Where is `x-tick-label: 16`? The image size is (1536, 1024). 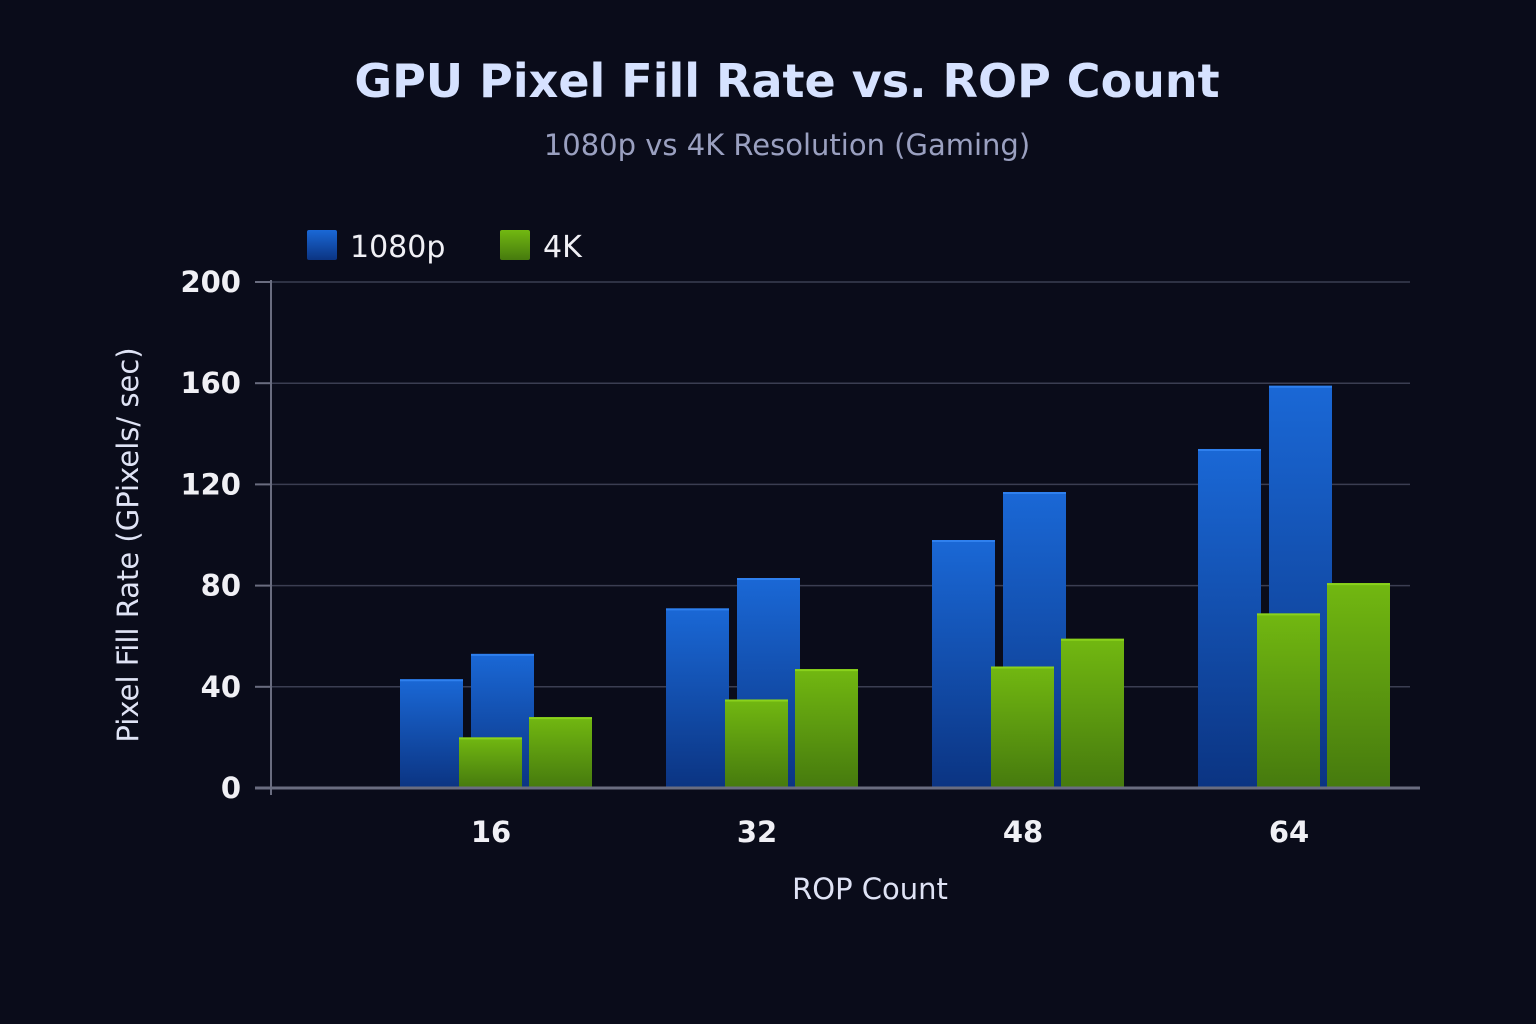 x-tick-label: 16 is located at coordinates (491, 832).